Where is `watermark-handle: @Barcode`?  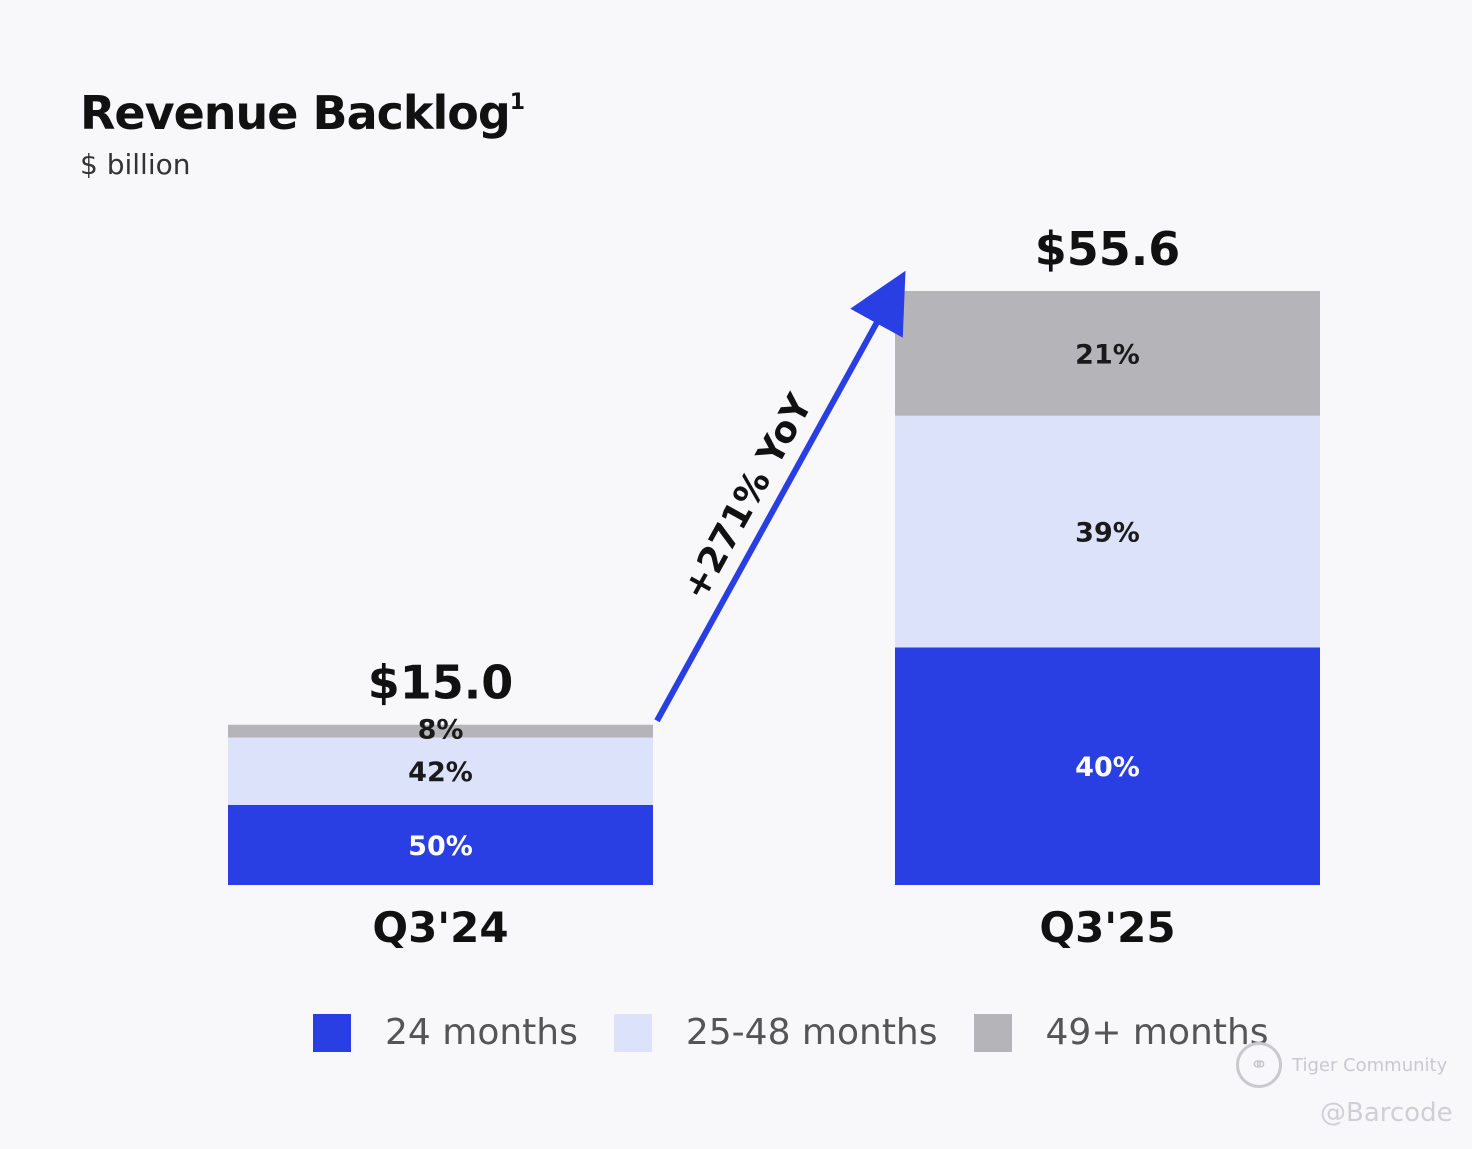
watermark-handle: @Barcode is located at coordinates (1386, 1113).